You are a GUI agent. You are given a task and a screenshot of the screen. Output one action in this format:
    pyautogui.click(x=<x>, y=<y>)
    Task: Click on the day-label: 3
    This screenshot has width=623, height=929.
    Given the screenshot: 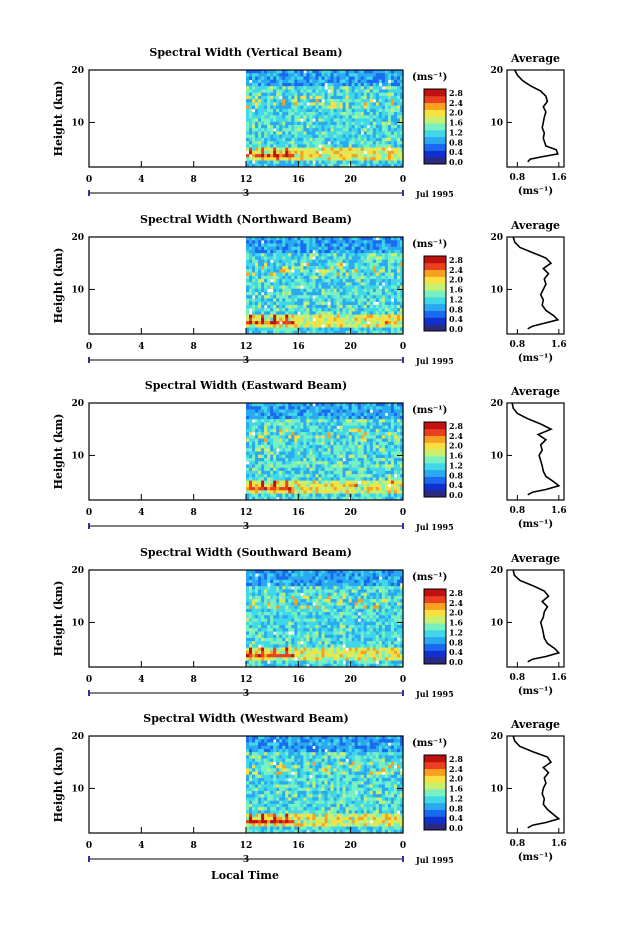 What is the action you would take?
    pyautogui.click(x=246, y=194)
    